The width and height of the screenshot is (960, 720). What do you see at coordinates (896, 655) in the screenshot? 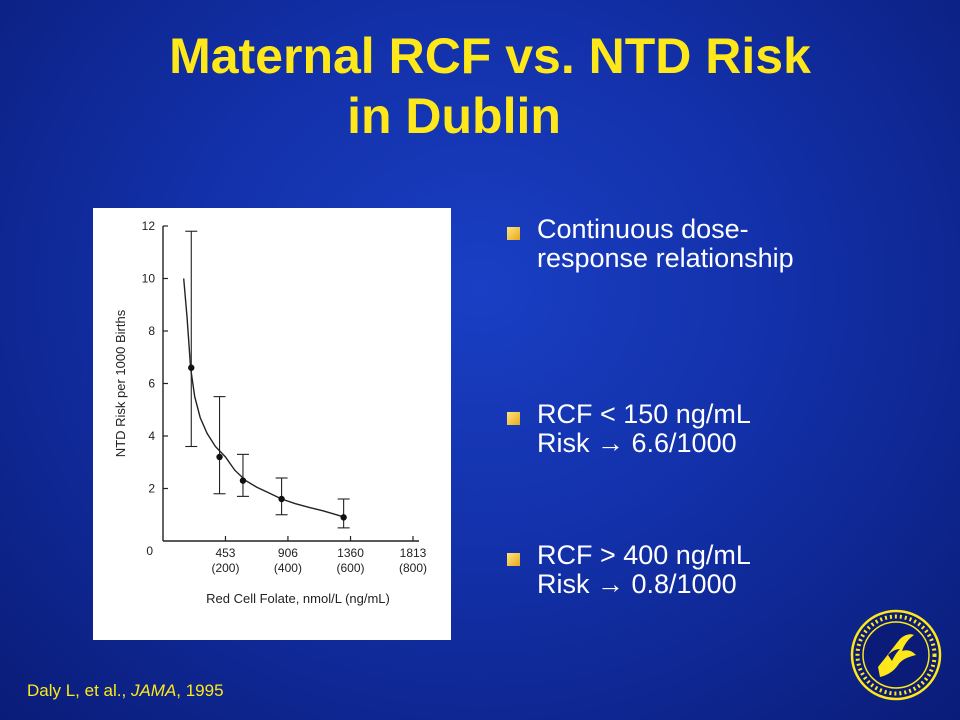
I see `hhs-seal-icon` at bounding box center [896, 655].